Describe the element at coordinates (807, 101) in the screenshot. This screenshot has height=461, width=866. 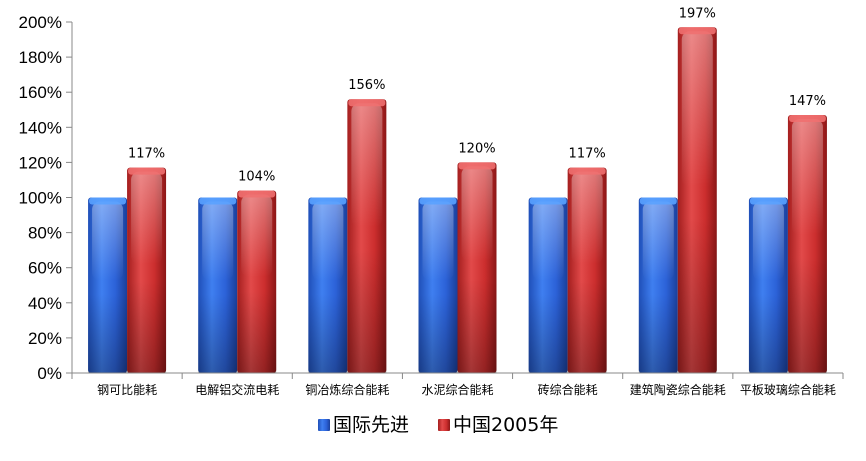
I see `data-label: 147%` at that location.